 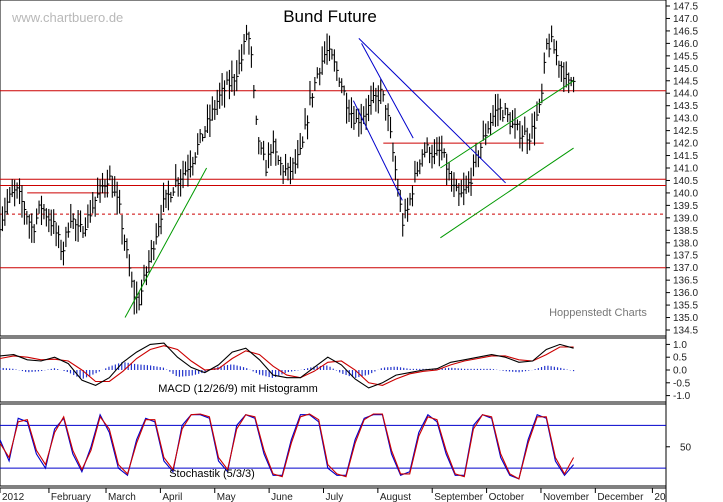 I want to click on price-tick-label: 138.0, so click(x=685, y=243).